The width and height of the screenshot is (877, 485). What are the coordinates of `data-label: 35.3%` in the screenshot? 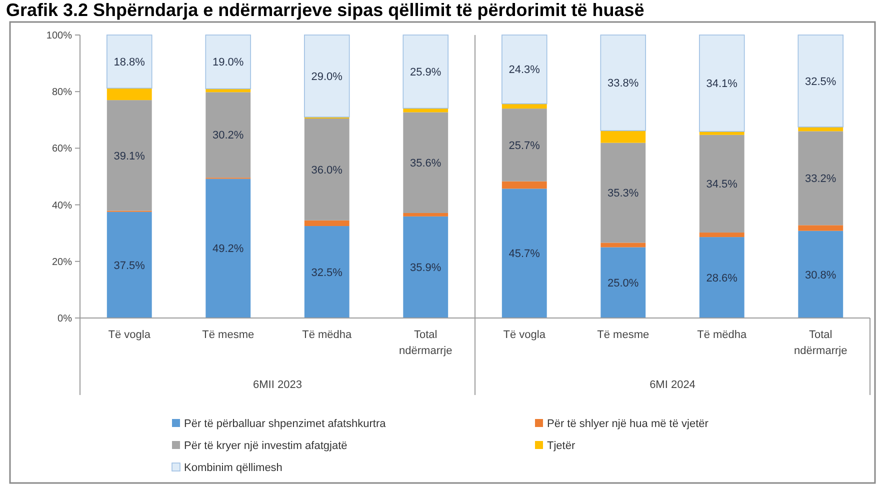 It's located at (623, 194).